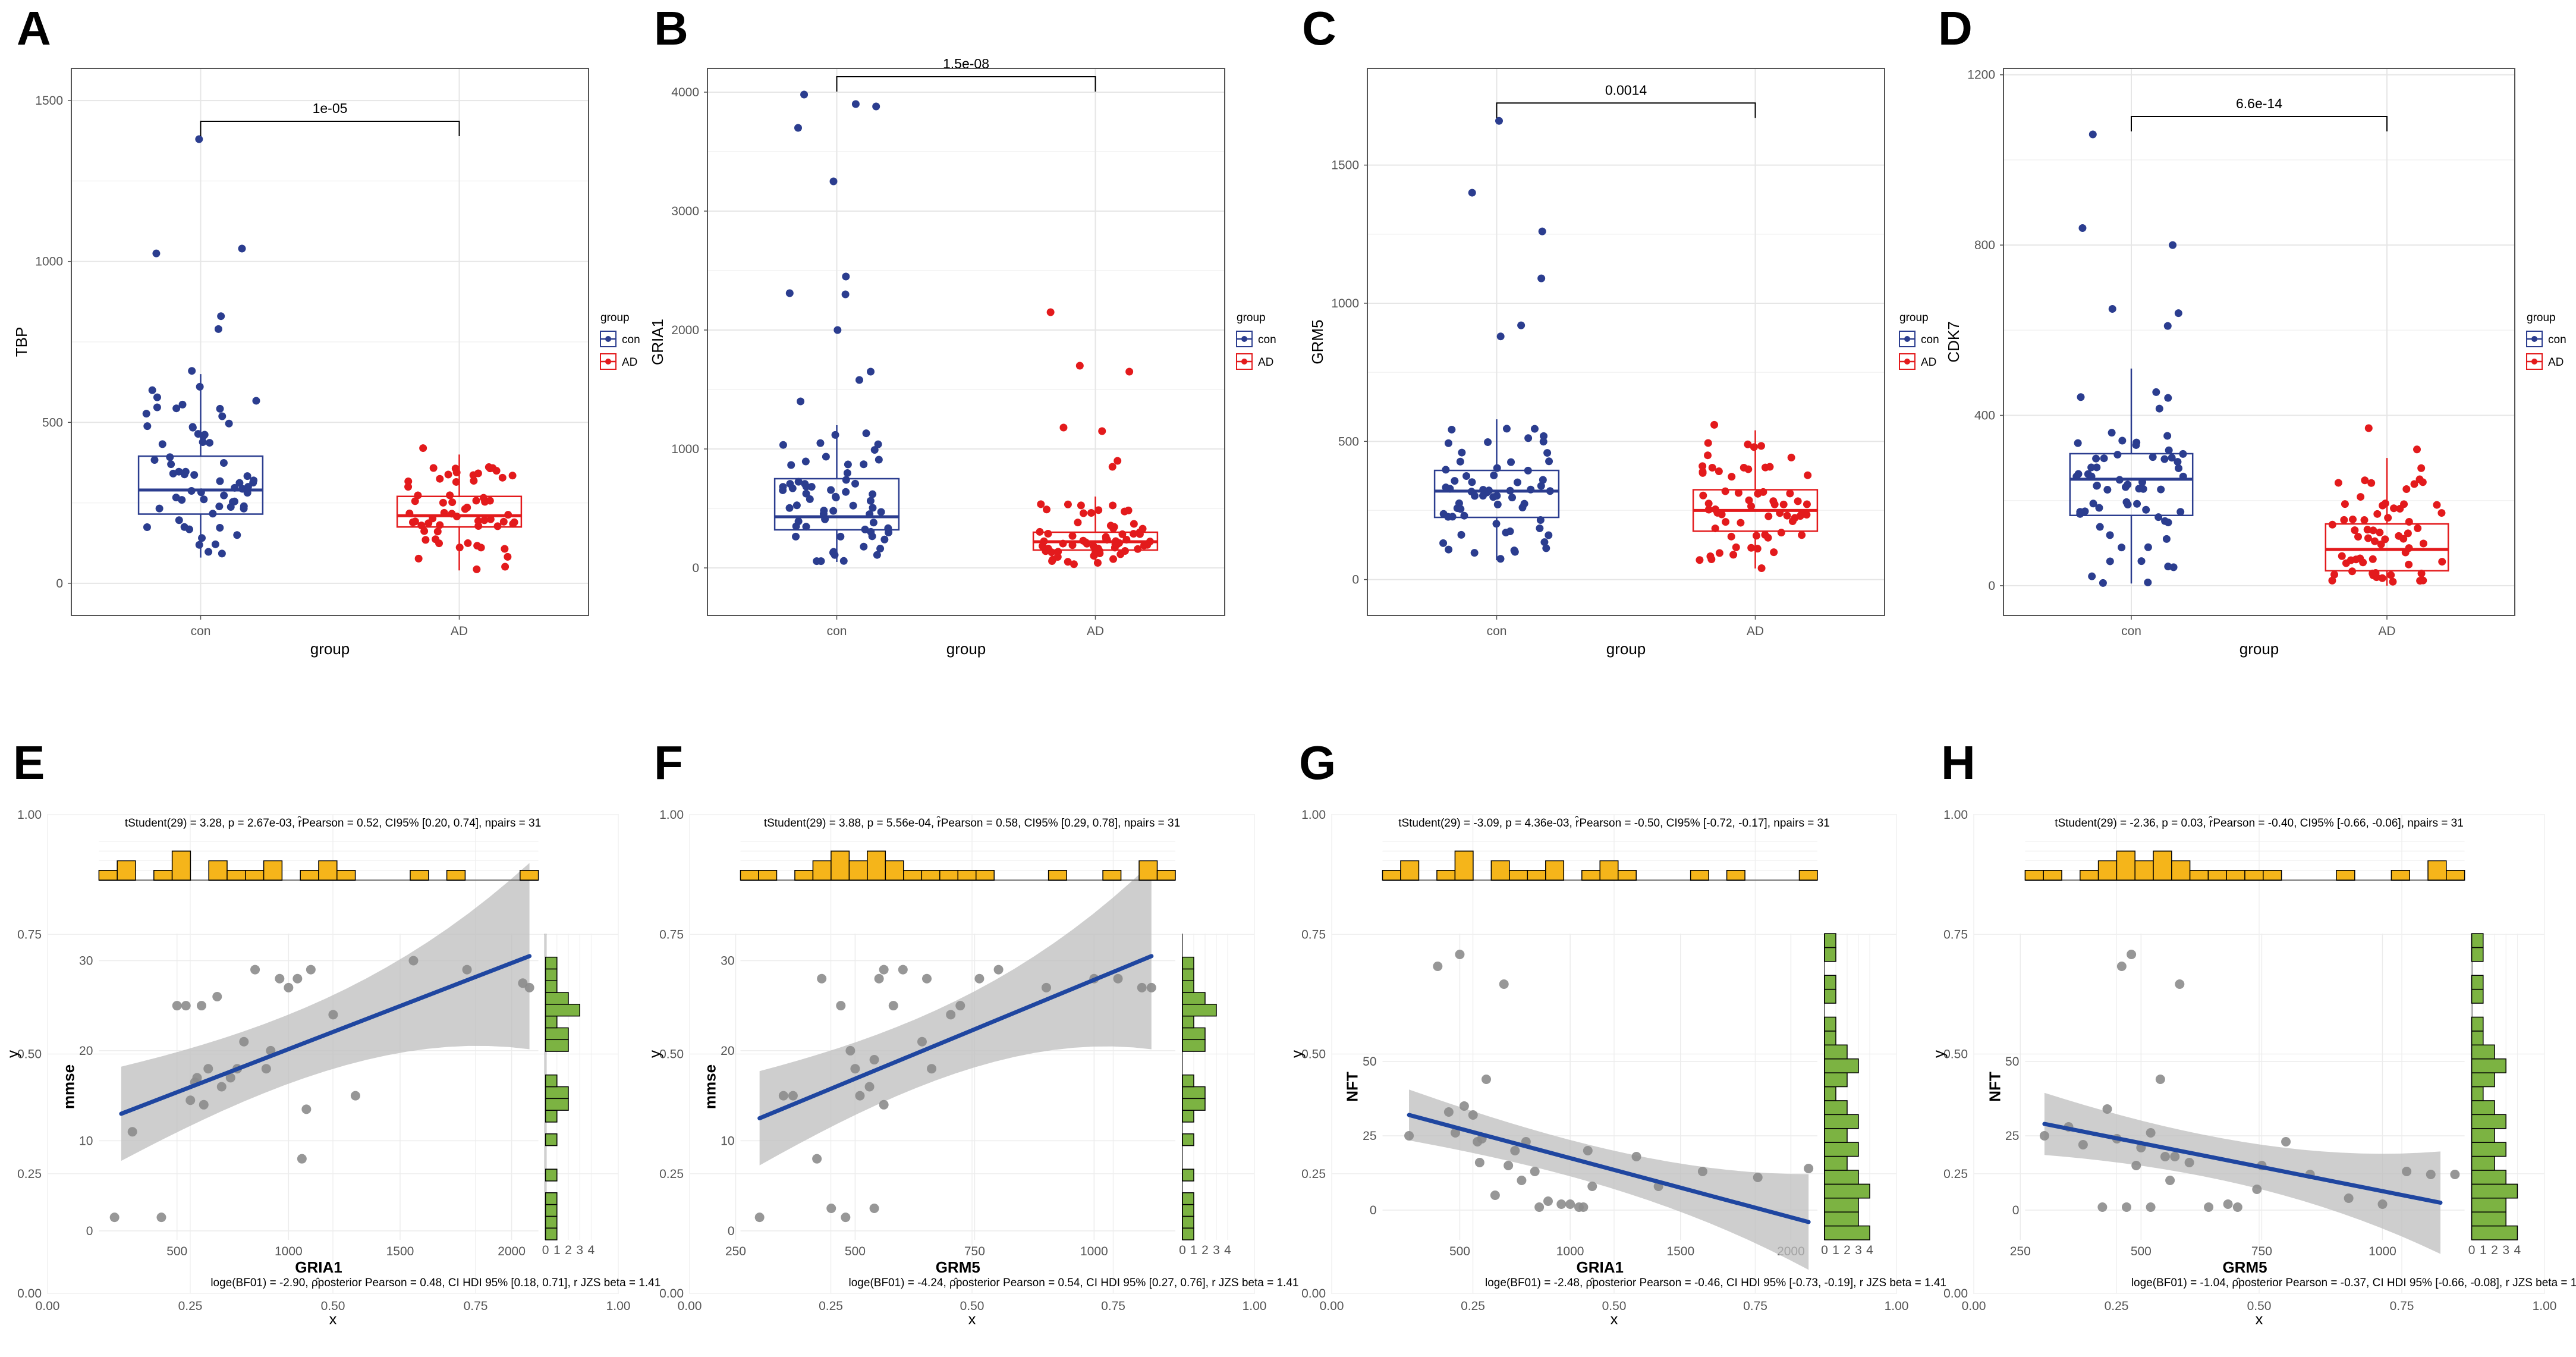 The height and width of the screenshot is (1357, 2576). What do you see at coordinates (1369, 1062) in the screenshot?
I see `y-tick-label: 50` at bounding box center [1369, 1062].